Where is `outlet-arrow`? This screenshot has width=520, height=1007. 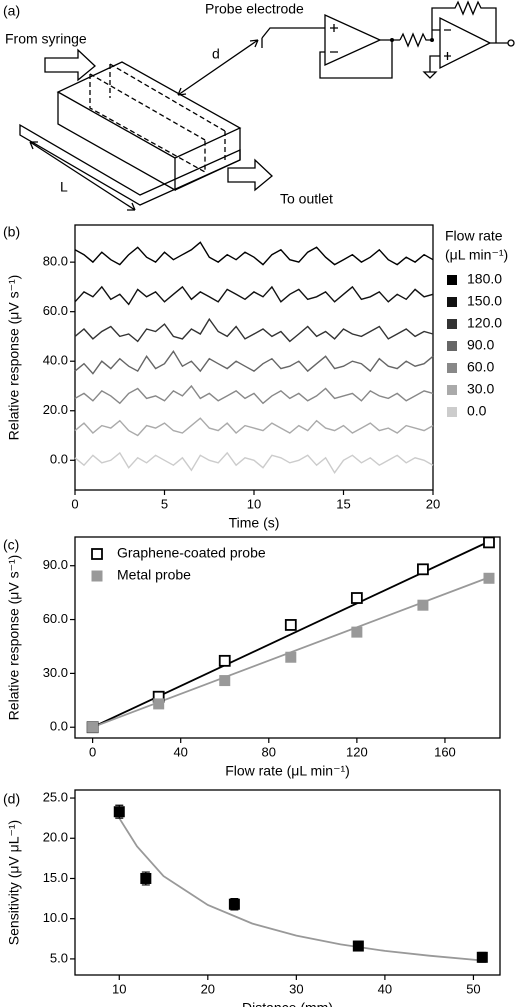 outlet-arrow is located at coordinates (250, 175).